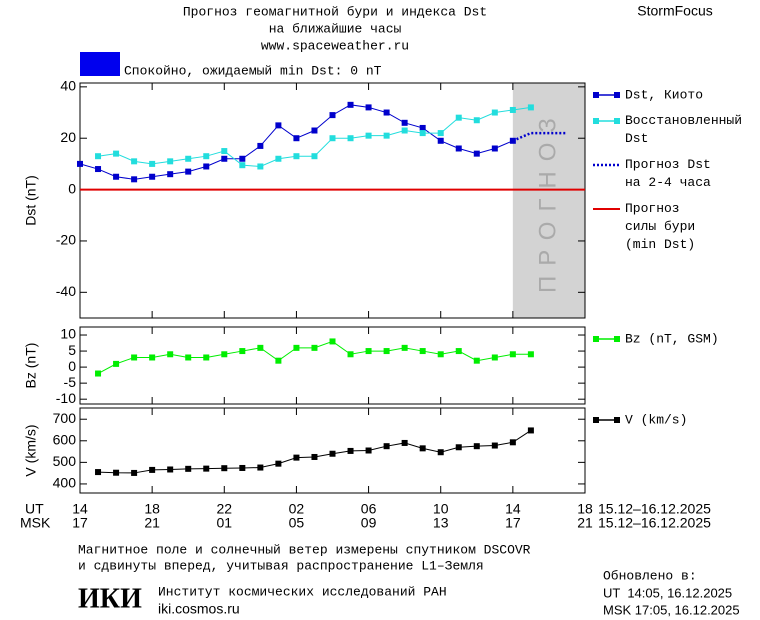 The width and height of the screenshot is (760, 620). What do you see at coordinates (68, 137) in the screenshot?
I see `y-tick-label: 20` at bounding box center [68, 137].